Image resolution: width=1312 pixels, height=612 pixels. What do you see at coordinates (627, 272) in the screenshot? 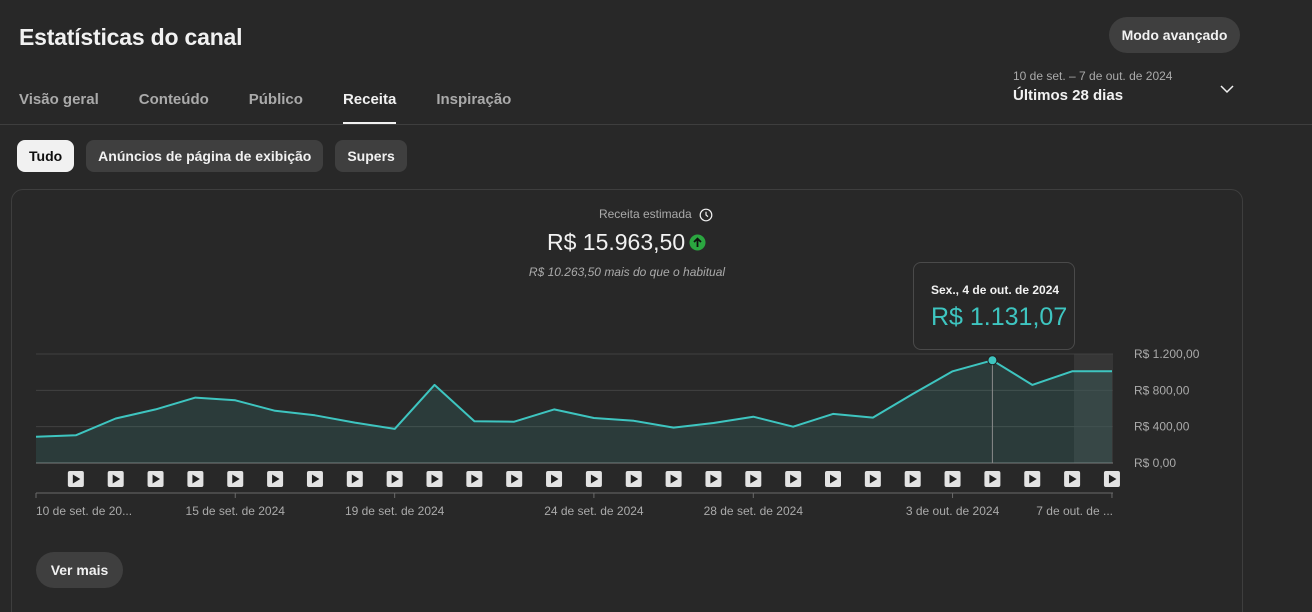
I see `metric-comparison: R$ 10.263,50 mais do que o habitual` at bounding box center [627, 272].